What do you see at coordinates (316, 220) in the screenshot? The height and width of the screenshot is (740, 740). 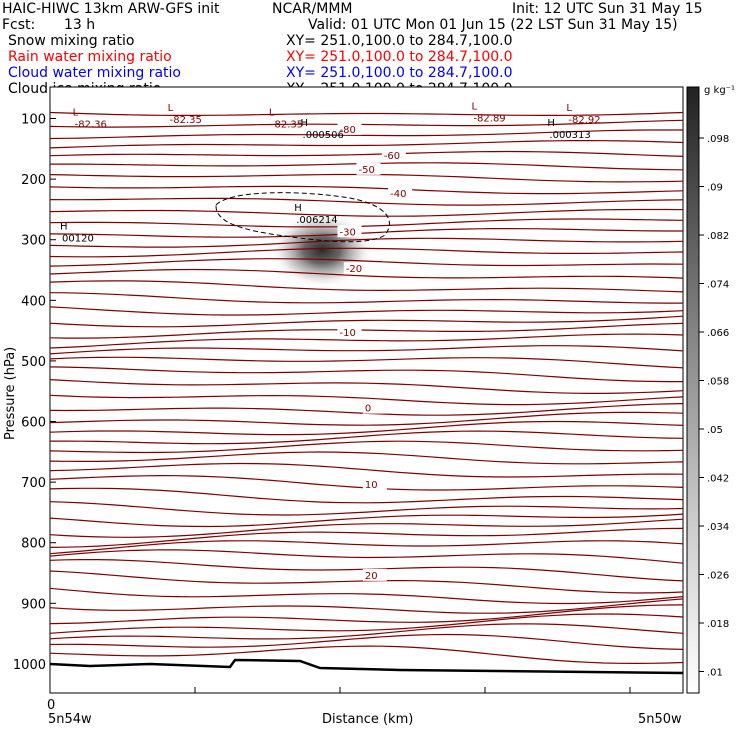 I see `extremum-value: .006214` at bounding box center [316, 220].